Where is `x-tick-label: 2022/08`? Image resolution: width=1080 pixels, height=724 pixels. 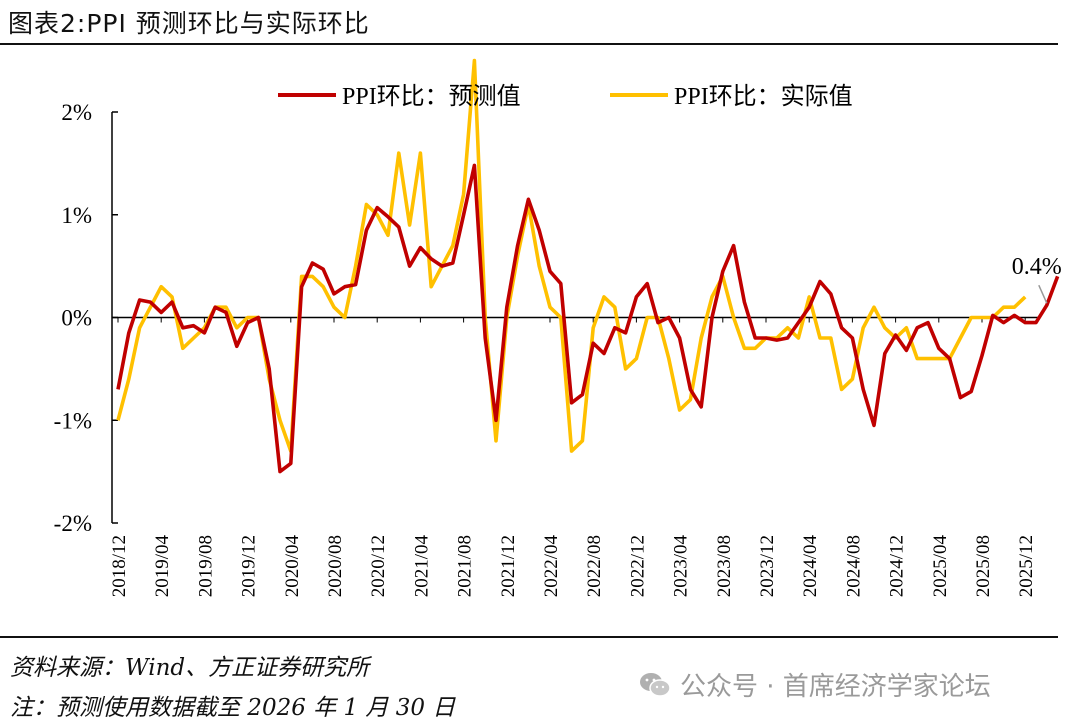
x-tick-label: 2022/08 is located at coordinates (594, 566).